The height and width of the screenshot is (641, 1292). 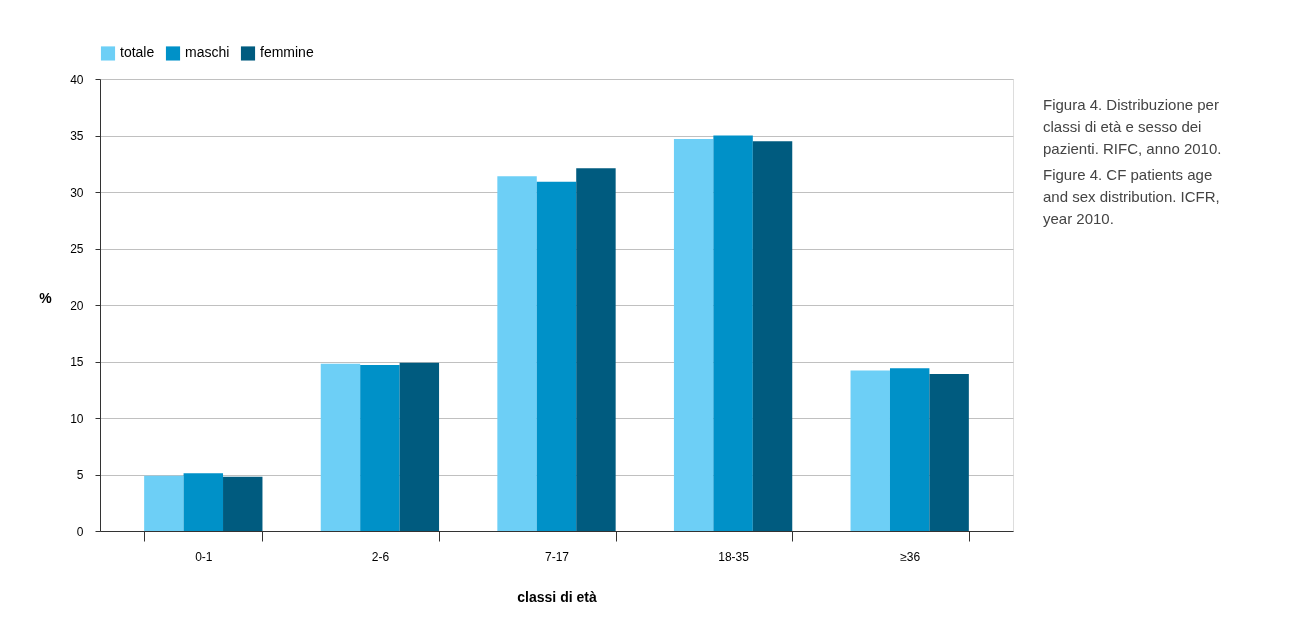 I want to click on legend-label: femmine, so click(x=287, y=52).